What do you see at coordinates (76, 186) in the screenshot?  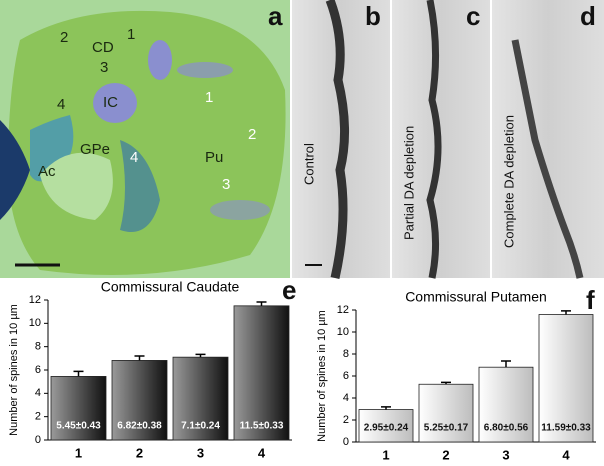 I see `ac-region` at bounding box center [76, 186].